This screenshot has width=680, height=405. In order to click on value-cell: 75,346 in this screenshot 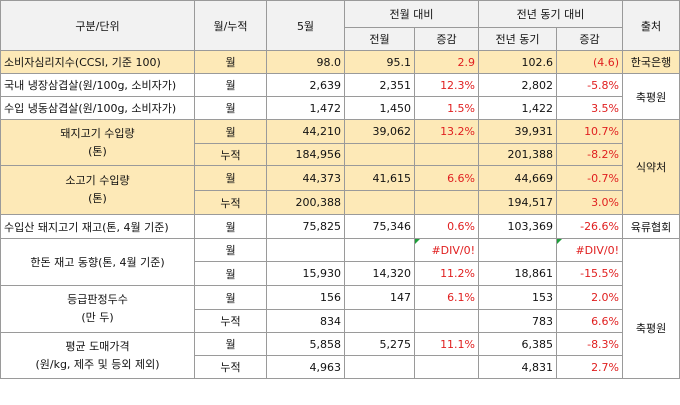, I will do `click(379, 226)`.